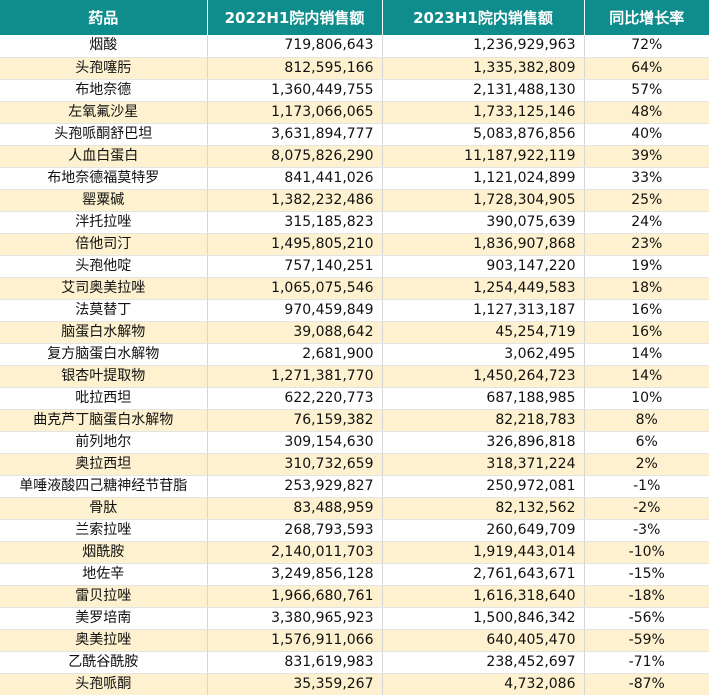 The width and height of the screenshot is (709, 695). I want to click on sales-2023h1-cell: 82,218,783, so click(483, 420).